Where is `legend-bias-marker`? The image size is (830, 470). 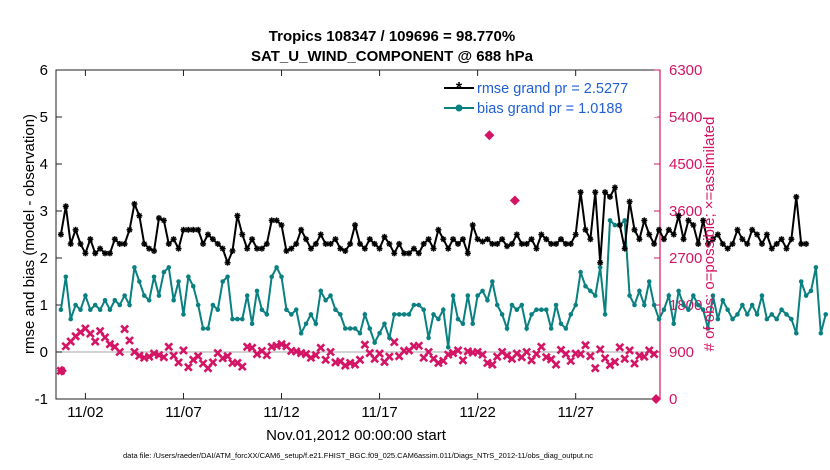 legend-bias-marker is located at coordinates (459, 108).